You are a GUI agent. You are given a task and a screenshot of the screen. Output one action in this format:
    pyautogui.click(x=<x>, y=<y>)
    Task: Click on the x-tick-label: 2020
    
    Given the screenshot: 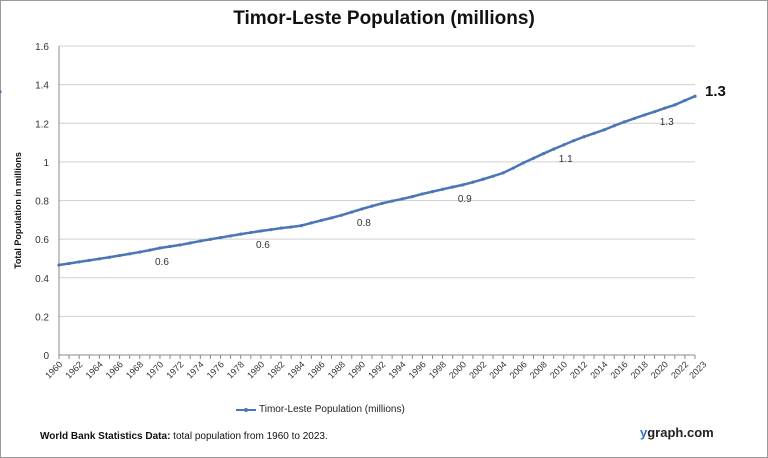 What is the action you would take?
    pyautogui.click(x=659, y=369)
    